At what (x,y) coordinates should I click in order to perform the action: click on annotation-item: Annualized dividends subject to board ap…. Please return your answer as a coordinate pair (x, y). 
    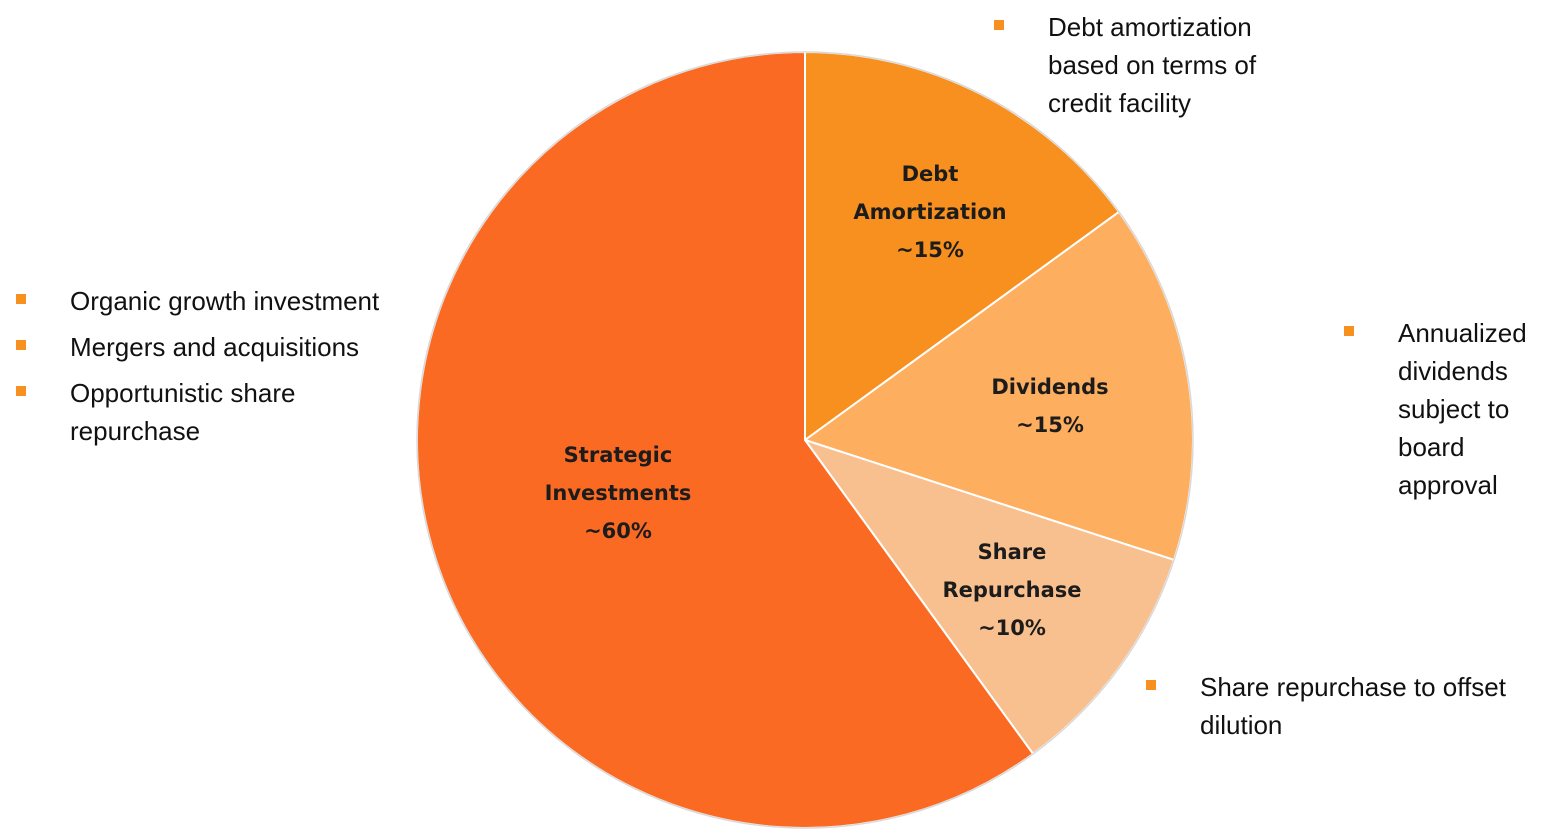
    Looking at the image, I should click on (1451, 409).